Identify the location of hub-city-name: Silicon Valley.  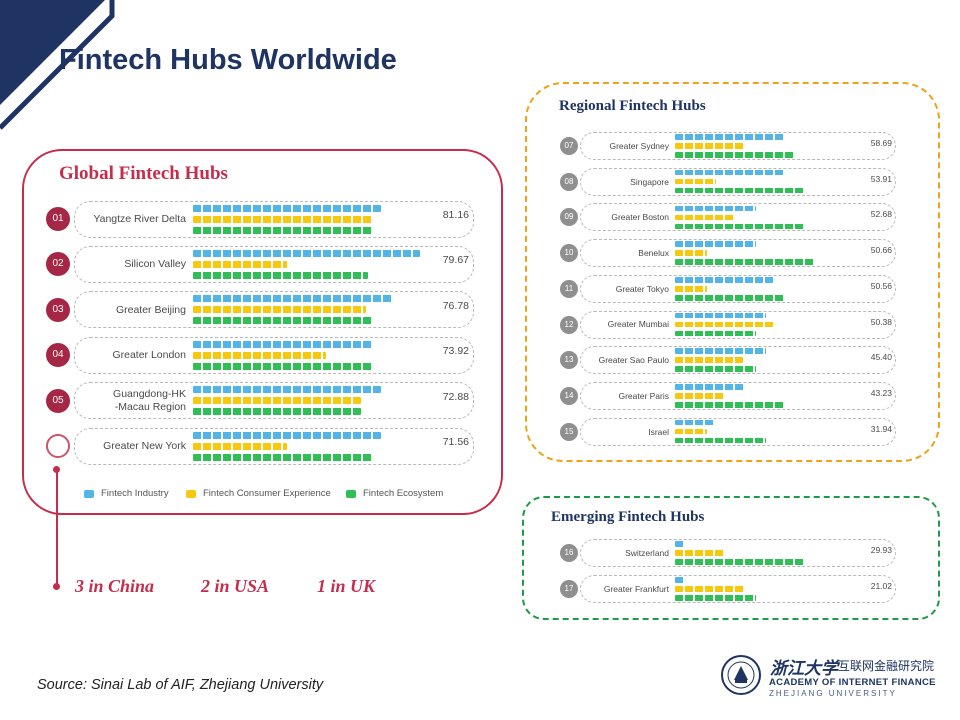
(155, 264).